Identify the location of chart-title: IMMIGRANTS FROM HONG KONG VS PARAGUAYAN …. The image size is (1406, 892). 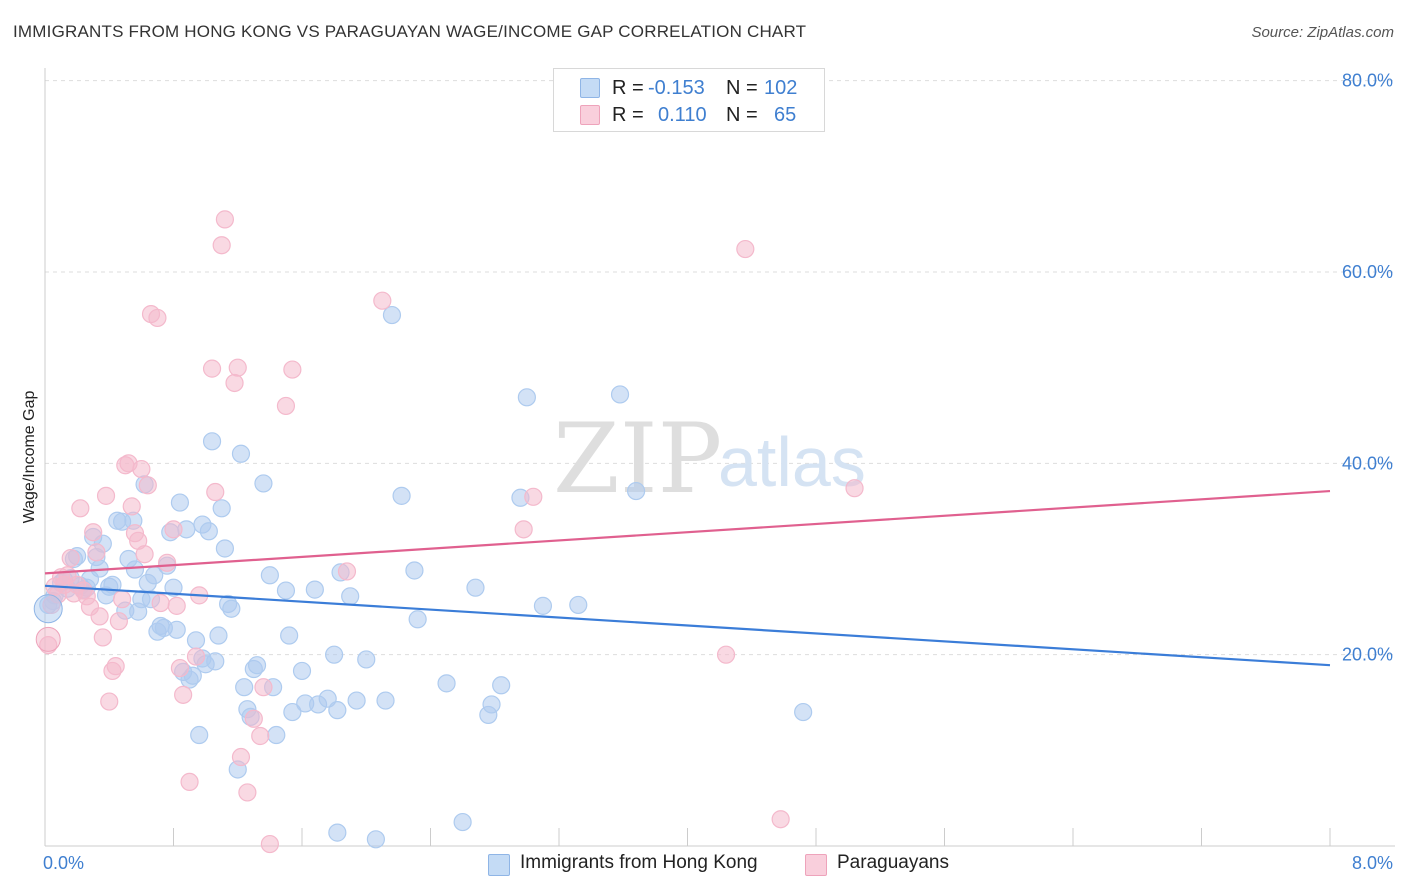
(410, 31).